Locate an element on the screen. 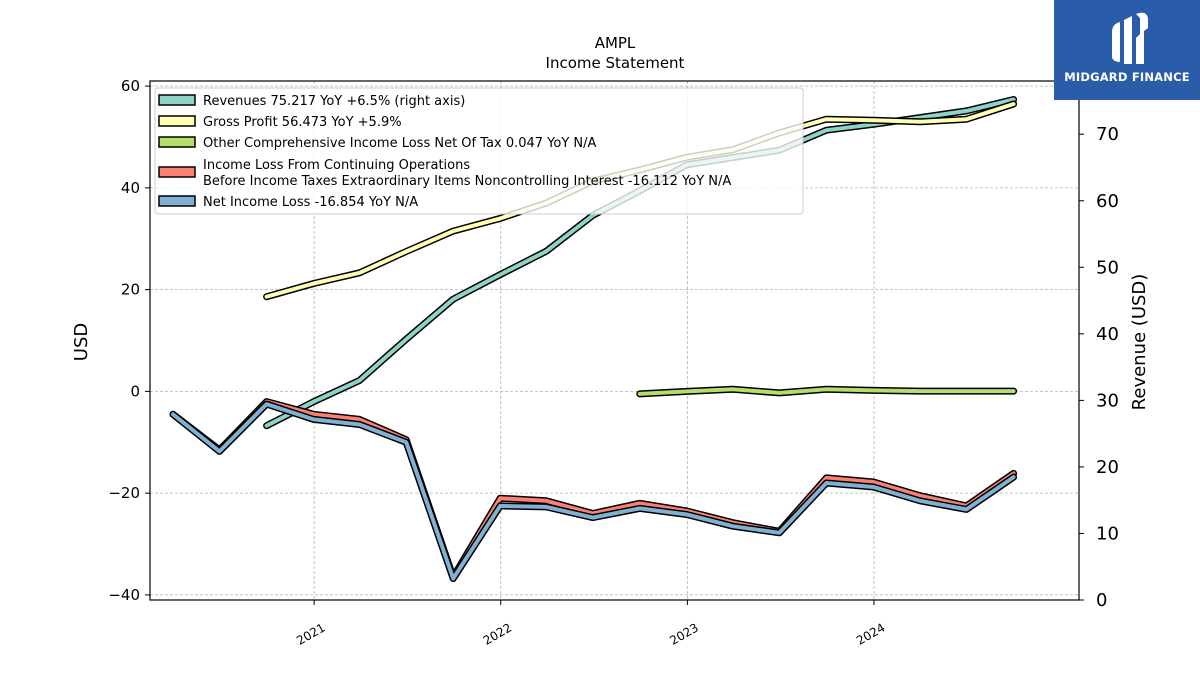 This screenshot has width=1200, height=675. x-tick-label: 2021 is located at coordinates (310, 633).